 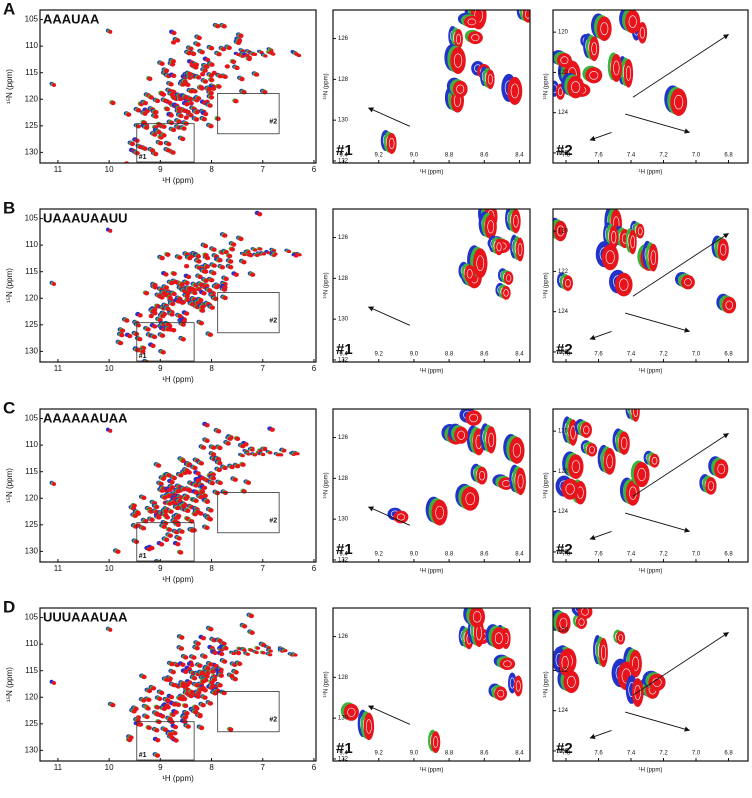 What do you see at coordinates (32, 125) in the screenshot?
I see `y-tick-label: 125` at bounding box center [32, 125].